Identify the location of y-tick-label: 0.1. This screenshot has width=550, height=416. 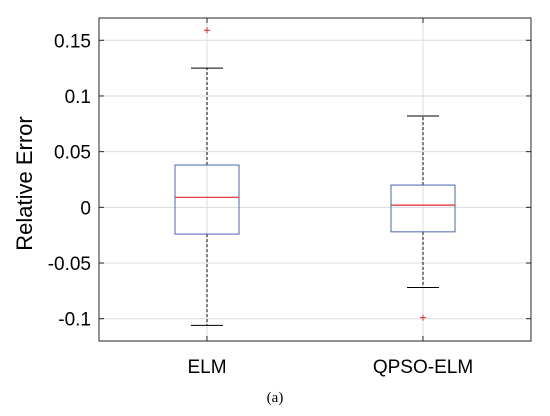
(78, 97).